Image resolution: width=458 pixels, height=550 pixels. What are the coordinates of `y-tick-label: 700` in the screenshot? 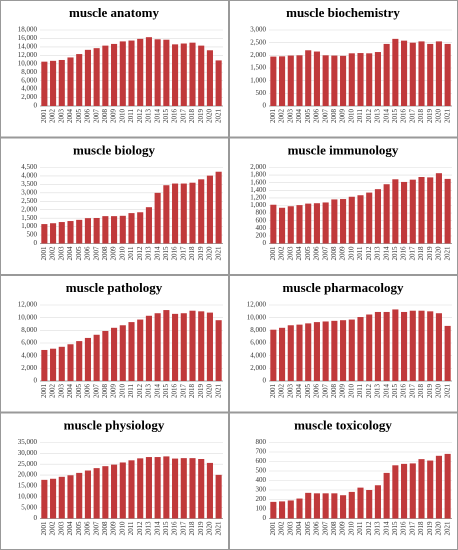 It's located at (261, 452).